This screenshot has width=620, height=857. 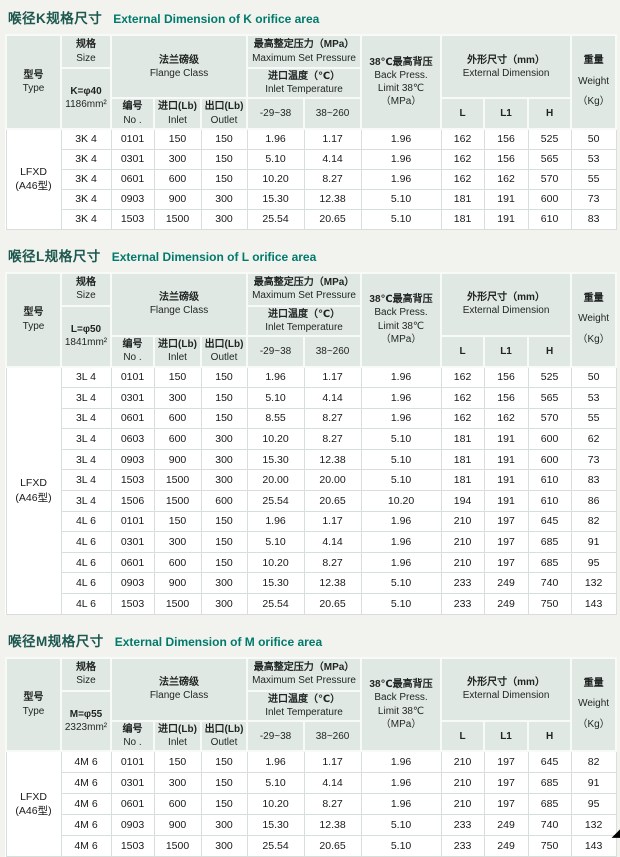 What do you see at coordinates (275, 542) in the screenshot?
I see `cell-pressure-29-38: 5.10` at bounding box center [275, 542].